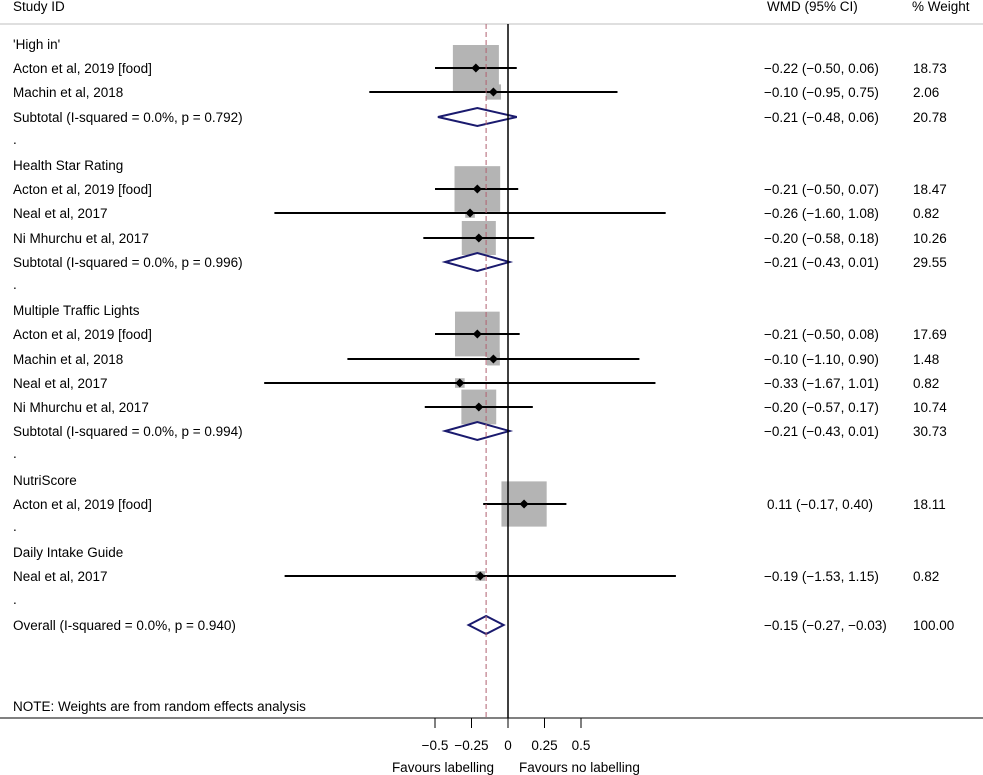 Image resolution: width=983 pixels, height=775 pixels. What do you see at coordinates (39, 7) in the screenshot?
I see `header-study-id: Study ID` at bounding box center [39, 7].